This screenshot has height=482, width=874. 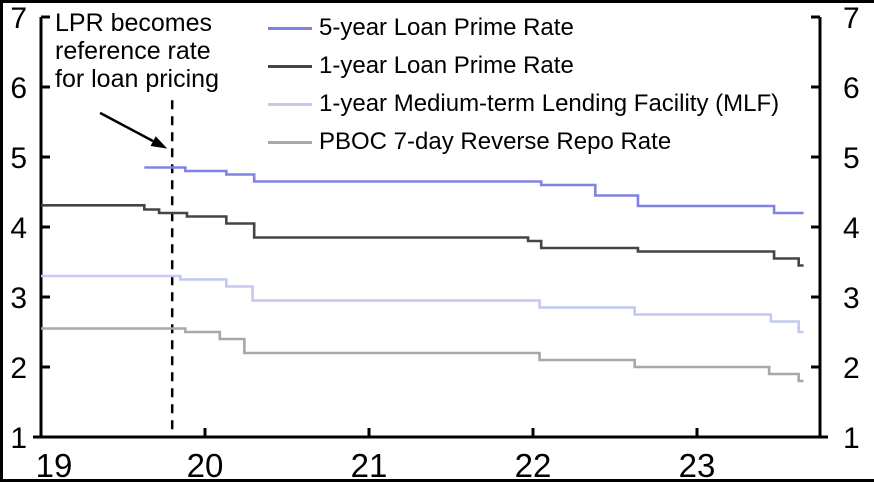 What do you see at coordinates (697, 464) in the screenshot?
I see `x-tick-label: 23` at bounding box center [697, 464].